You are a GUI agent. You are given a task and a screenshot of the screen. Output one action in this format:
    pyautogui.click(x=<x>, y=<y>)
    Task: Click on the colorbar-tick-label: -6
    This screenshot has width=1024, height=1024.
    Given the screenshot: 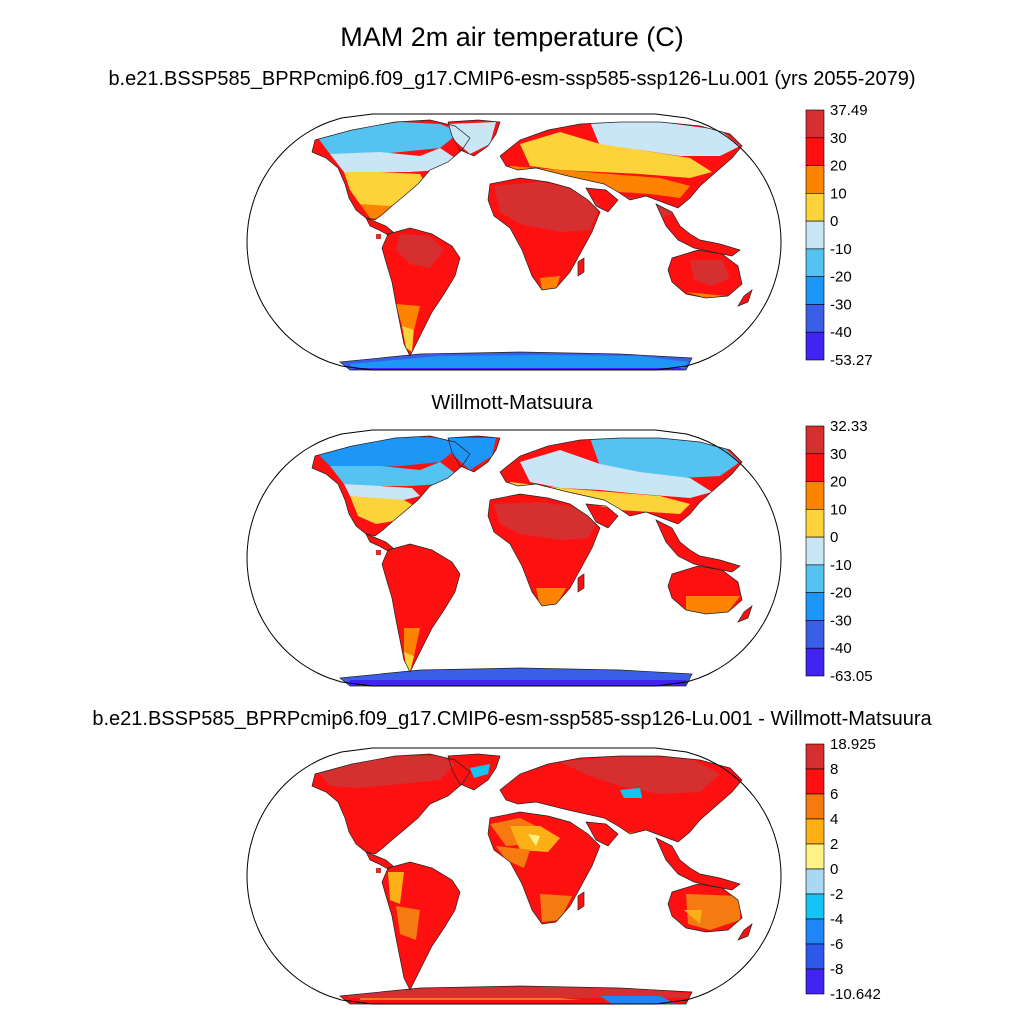 What is the action you would take?
    pyautogui.click(x=836, y=944)
    